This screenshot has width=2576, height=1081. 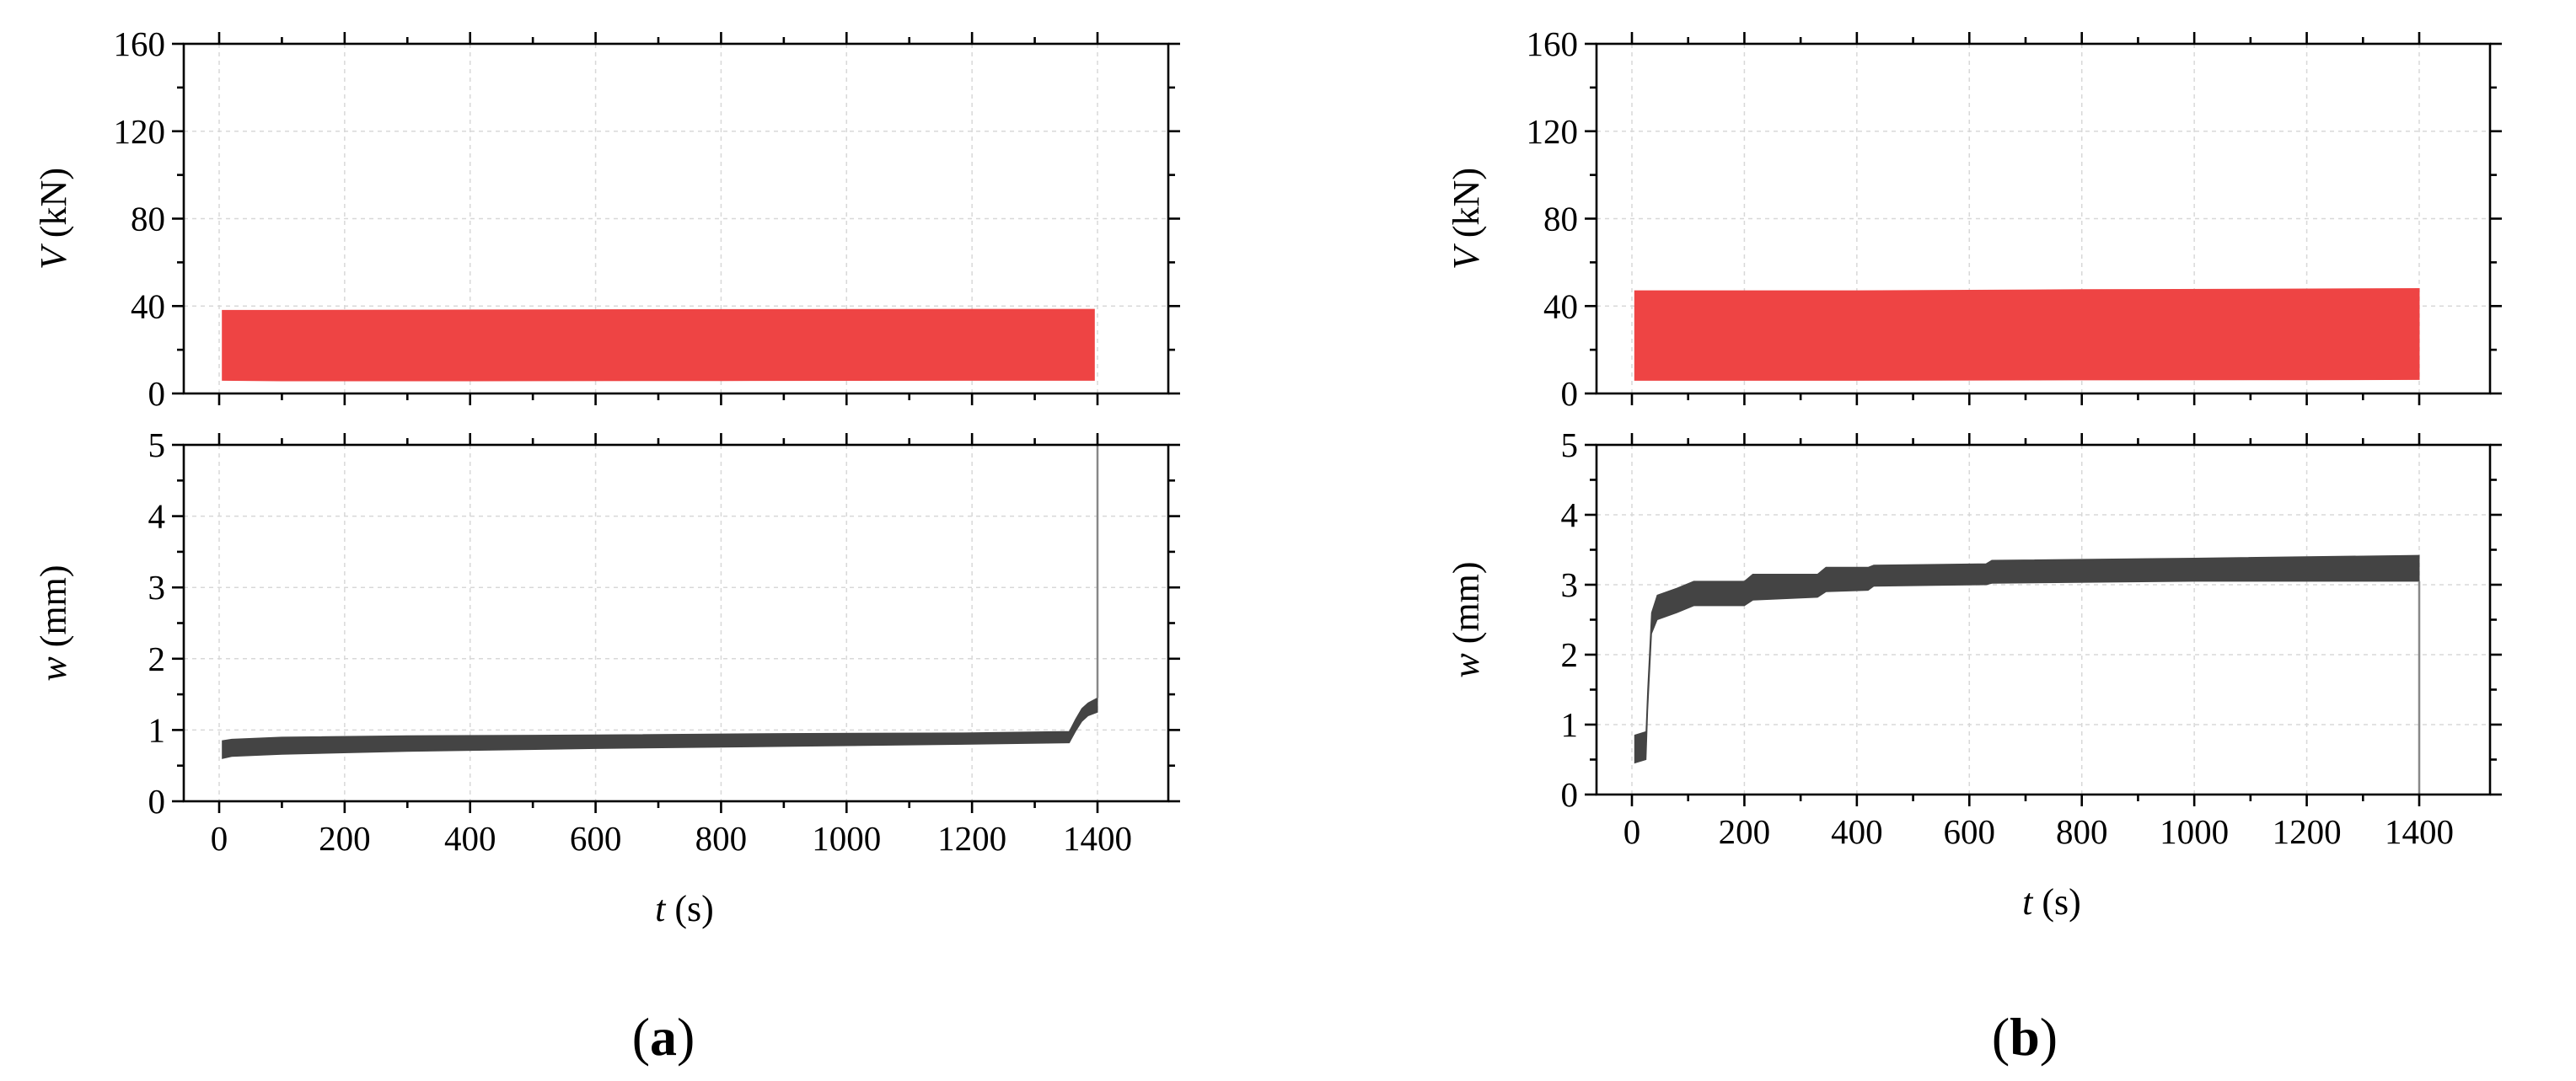 I want to click on panel-a-bottom-ytick-label: 3, so click(x=157, y=587).